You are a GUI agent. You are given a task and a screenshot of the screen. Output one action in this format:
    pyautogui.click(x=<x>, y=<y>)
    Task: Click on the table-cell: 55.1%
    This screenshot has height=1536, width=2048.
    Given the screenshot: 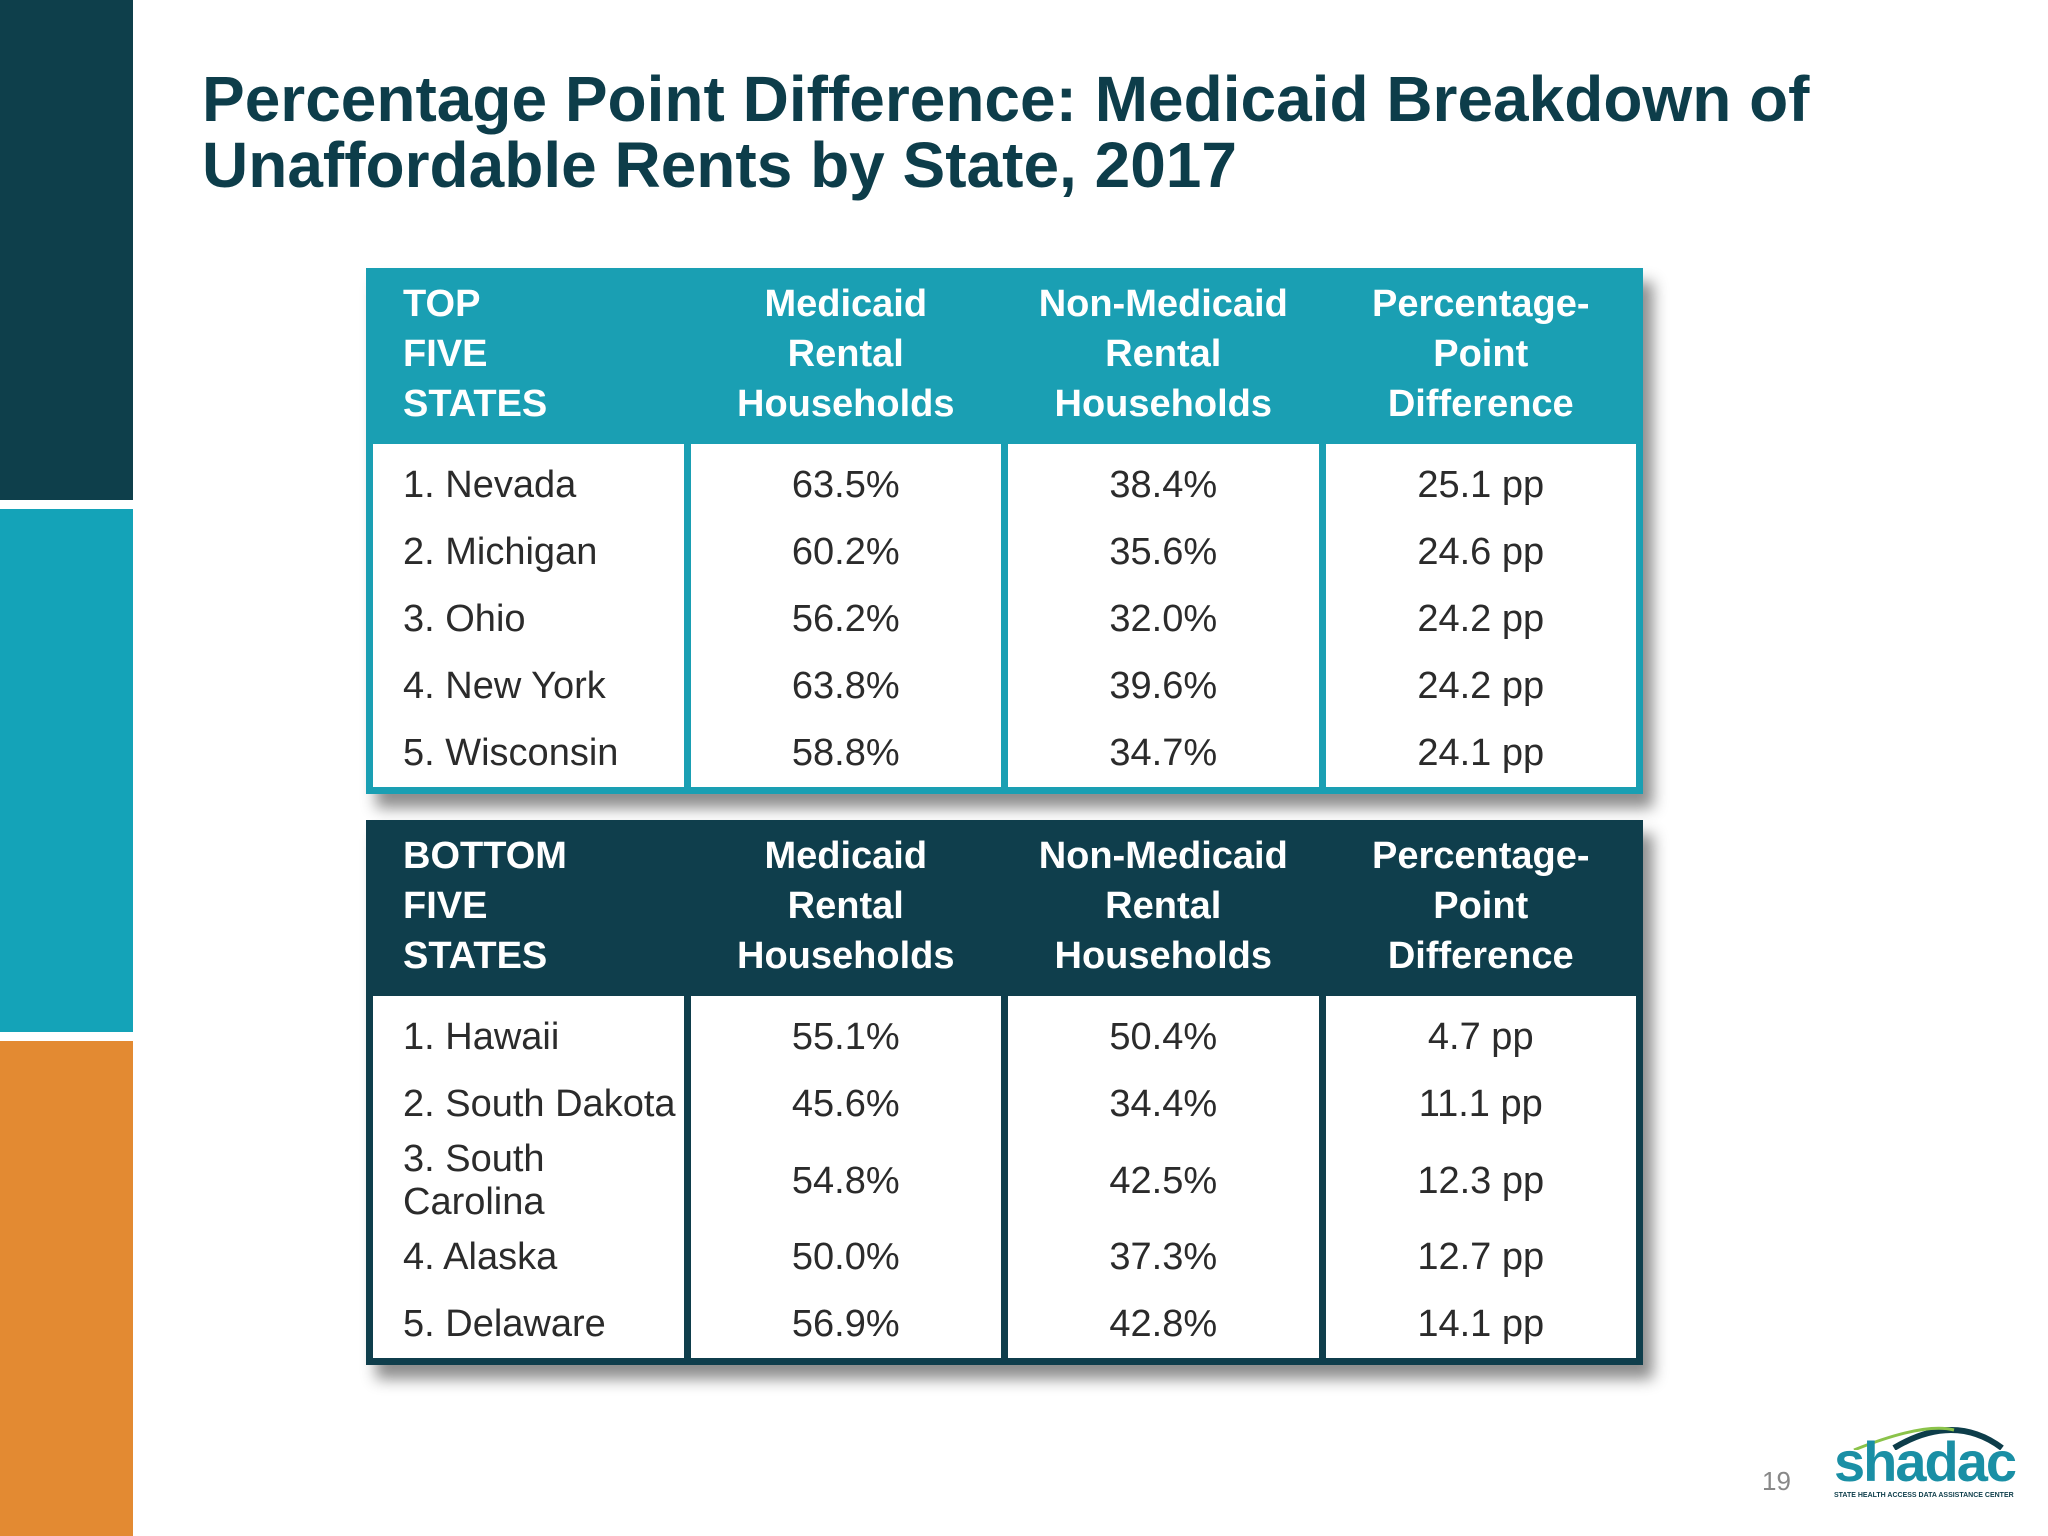 What is the action you would take?
    pyautogui.click(x=845, y=1033)
    